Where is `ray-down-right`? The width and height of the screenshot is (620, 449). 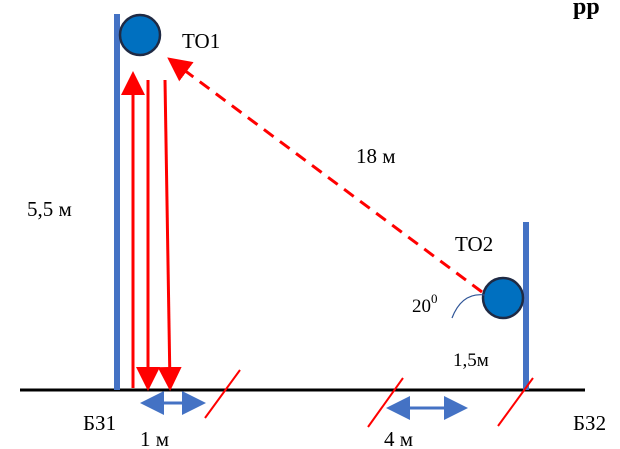
ray-down-right is located at coordinates (169, 235).